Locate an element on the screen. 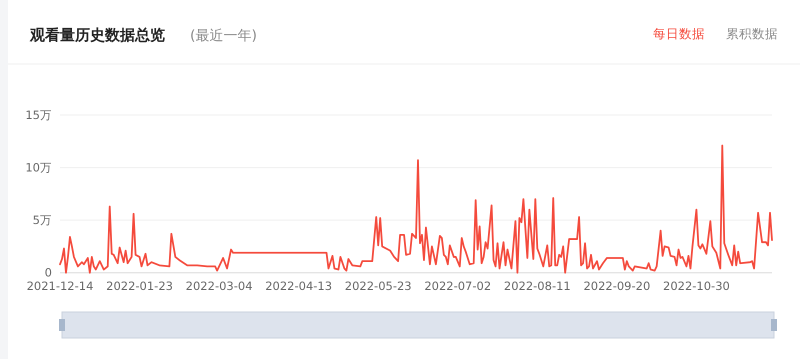  y-tick-label: 15万 is located at coordinates (38, 115).